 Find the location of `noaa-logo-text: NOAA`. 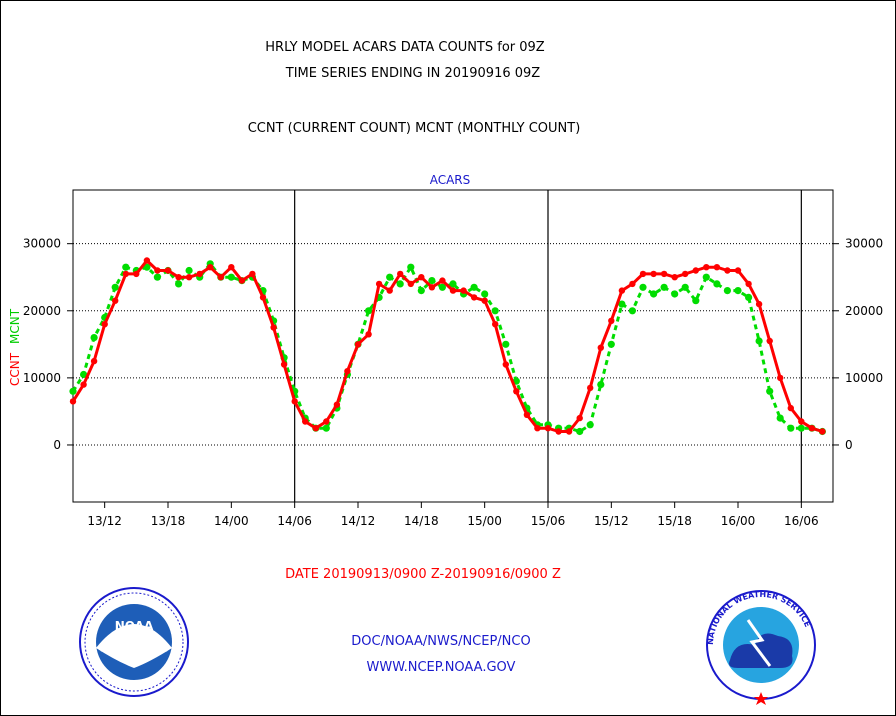

noaa-logo-text: NOAA is located at coordinates (134, 626).